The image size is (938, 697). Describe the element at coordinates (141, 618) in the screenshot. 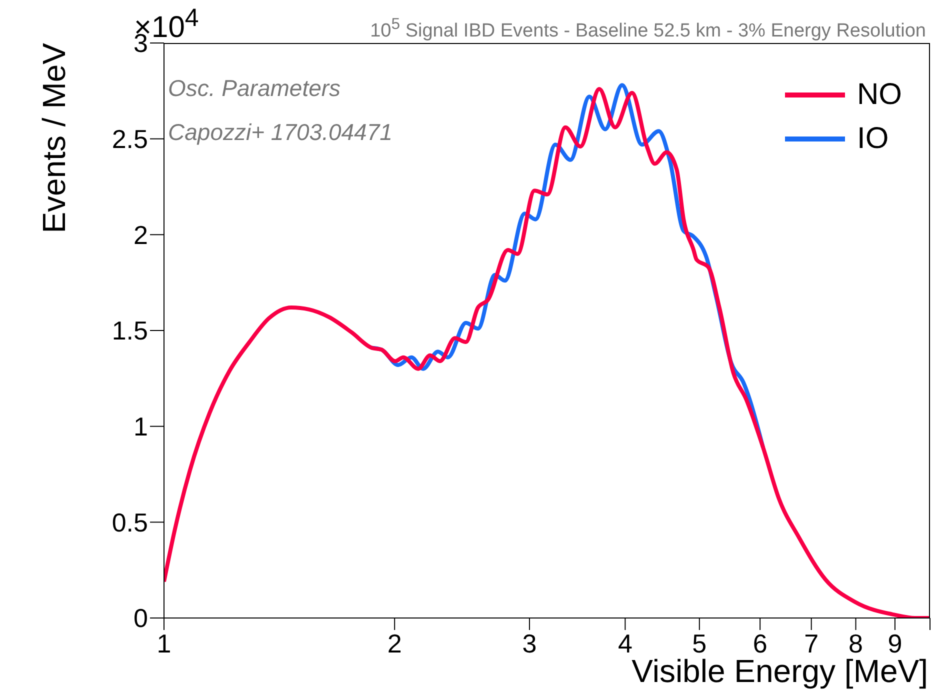

I see `y-tick-label: 0` at that location.